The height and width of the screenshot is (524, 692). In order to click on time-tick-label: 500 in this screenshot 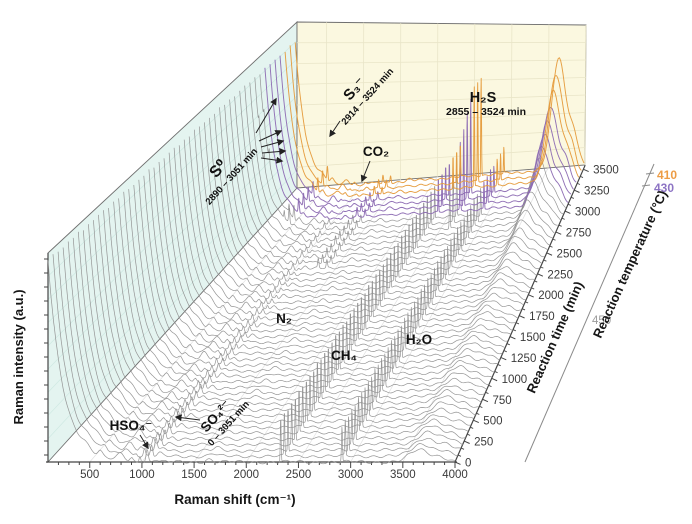, I will do `click(492, 422)`.